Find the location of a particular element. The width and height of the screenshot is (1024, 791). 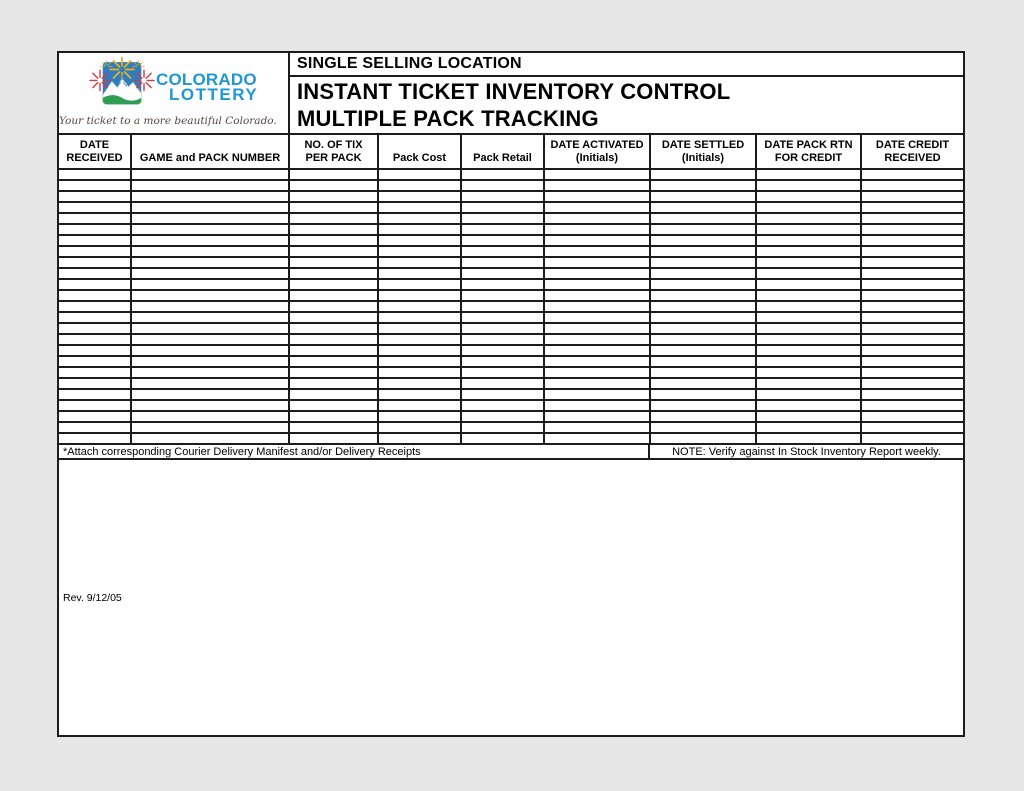

column-header-date-pack-rtn: DATE PACK RTN FOR CREDIT is located at coordinates (809, 151).